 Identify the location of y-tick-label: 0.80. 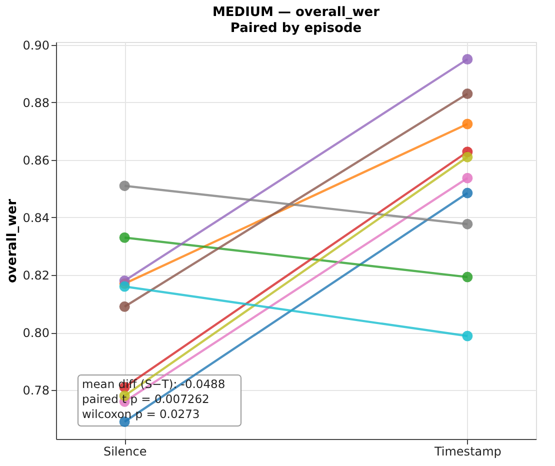
(36, 333).